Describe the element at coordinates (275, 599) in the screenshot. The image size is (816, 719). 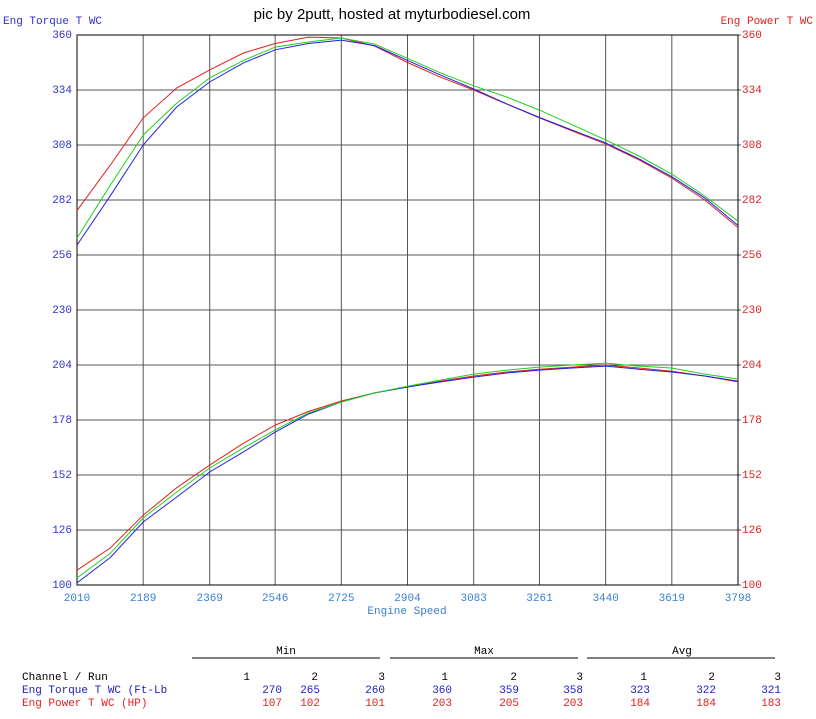
I see `x-tick-label: 2546` at that location.